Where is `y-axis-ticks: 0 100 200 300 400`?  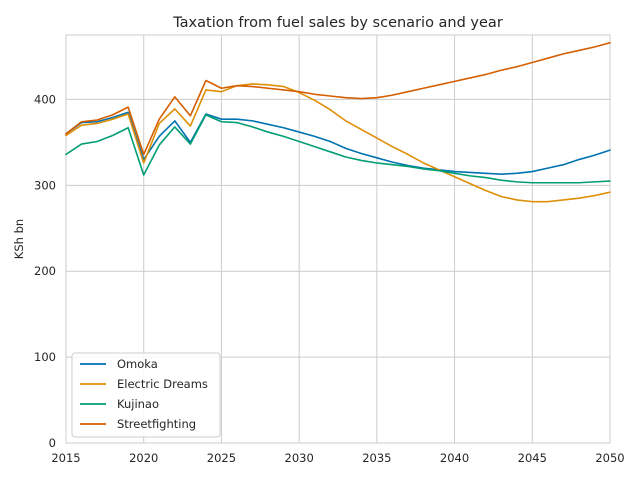 y-axis-ticks: 0 100 200 300 400 is located at coordinates (45, 271).